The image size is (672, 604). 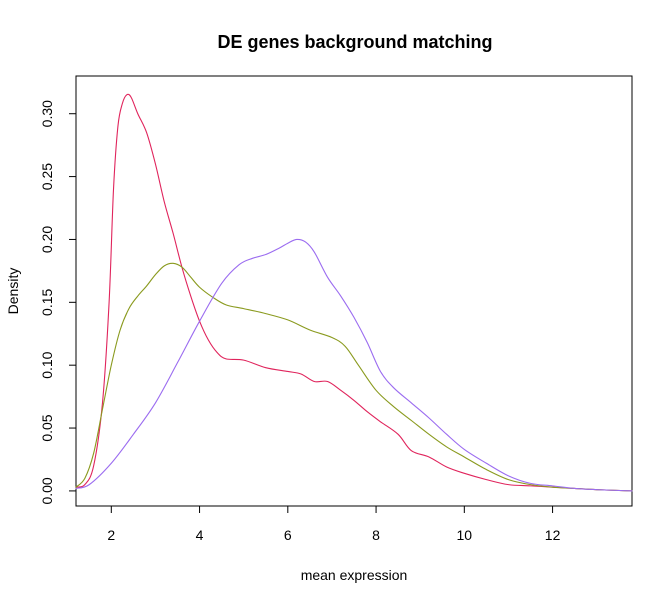 What do you see at coordinates (47, 301) in the screenshot?
I see `y-tick-label: 0.15` at bounding box center [47, 301].